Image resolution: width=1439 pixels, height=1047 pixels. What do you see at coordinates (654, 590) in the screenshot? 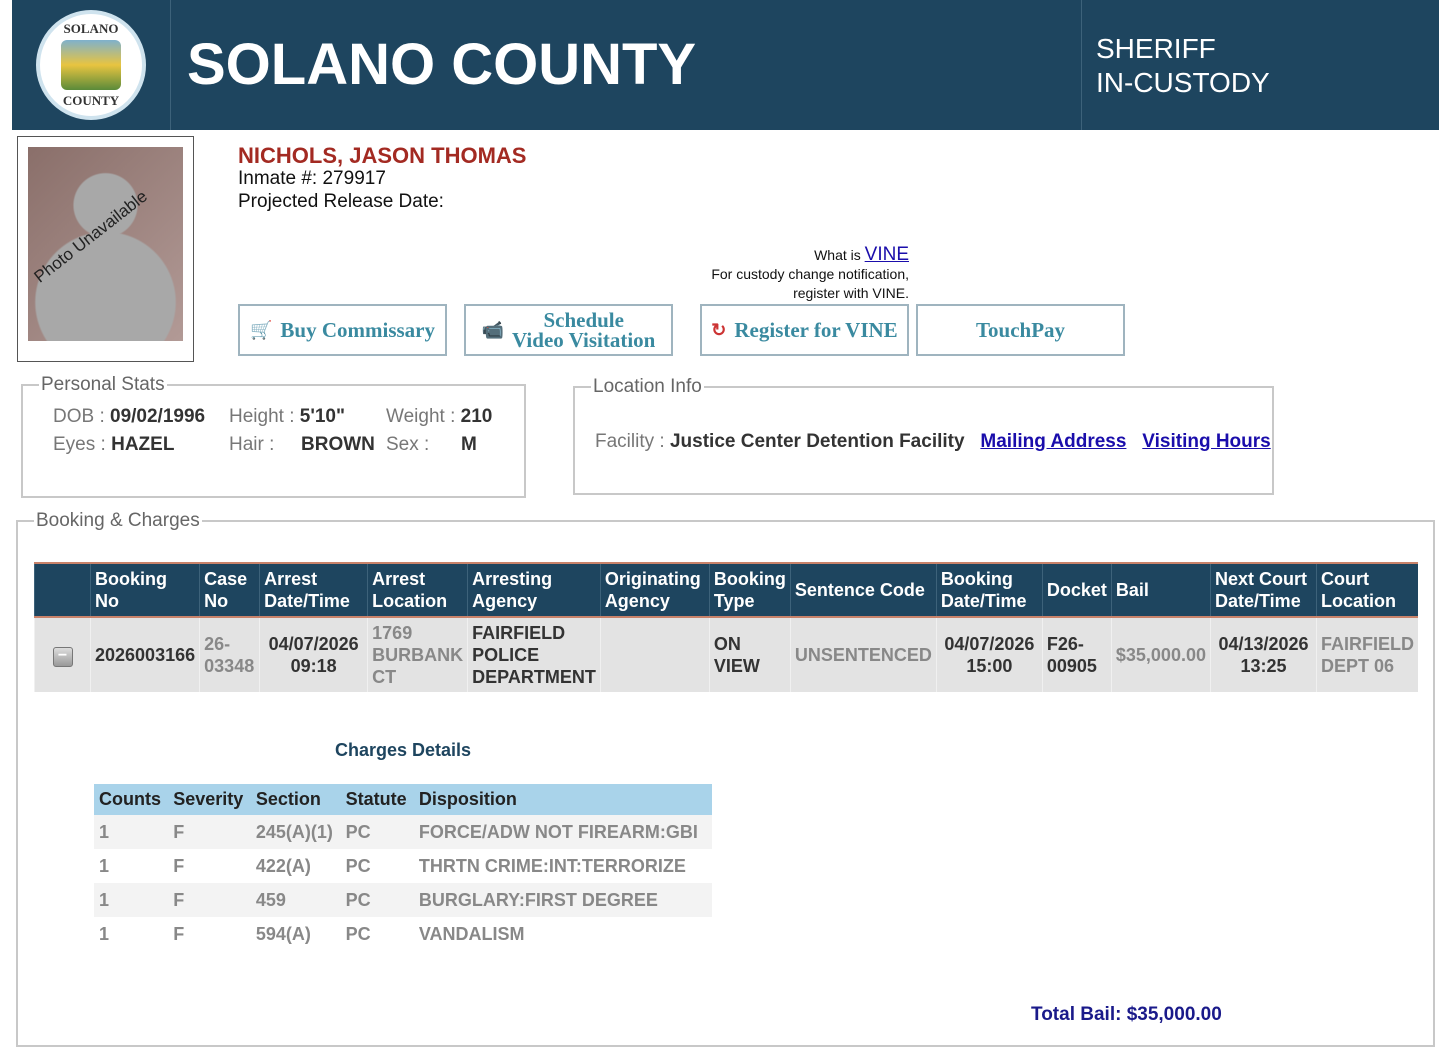
I see `col-originating-agency: Originating Agency` at bounding box center [654, 590].